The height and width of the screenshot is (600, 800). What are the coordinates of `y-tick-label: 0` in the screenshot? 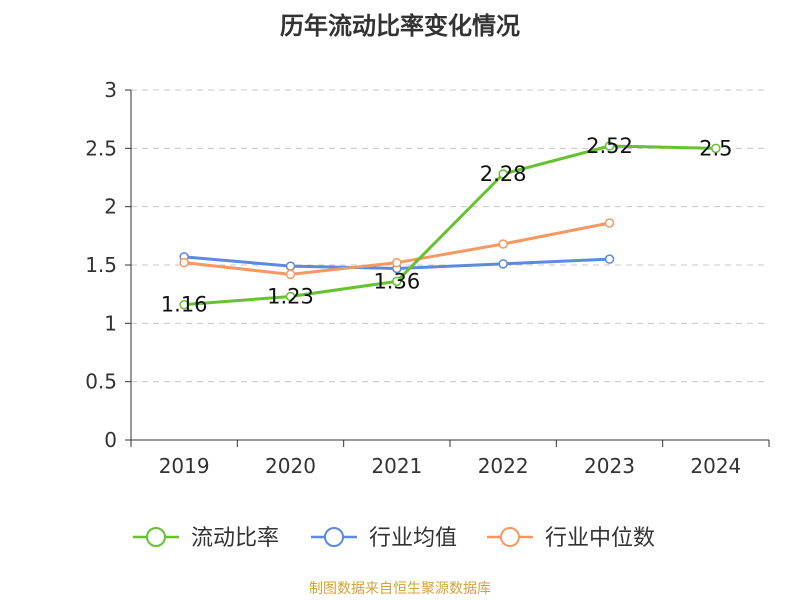 It's located at (110, 440).